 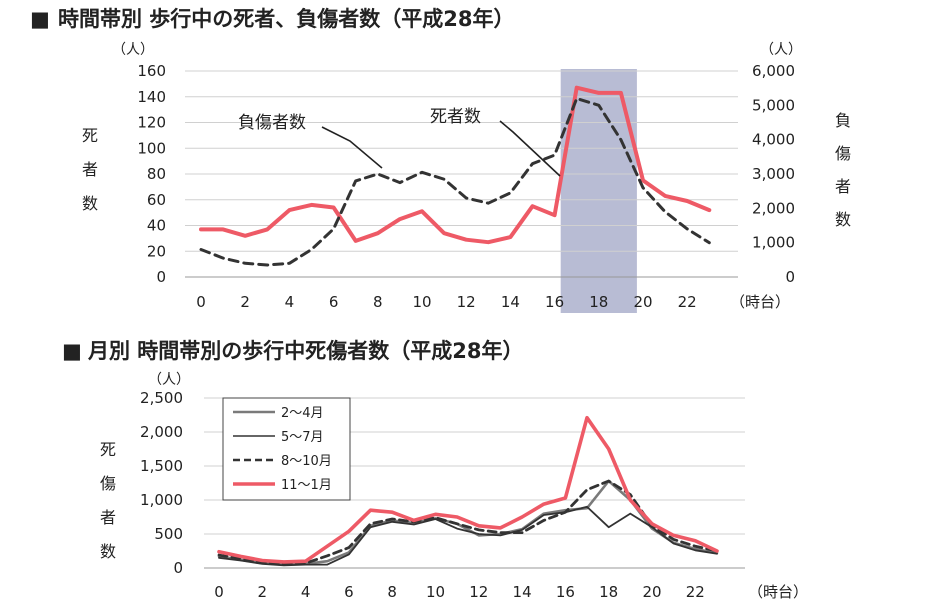 What do you see at coordinates (790, 277) in the screenshot?
I see `chart-1-right-tick-label: 0` at bounding box center [790, 277].